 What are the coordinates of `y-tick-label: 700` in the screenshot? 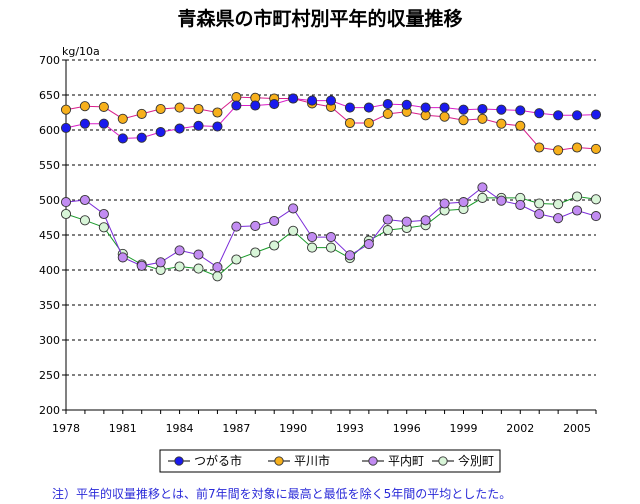 It's located at (49, 60).